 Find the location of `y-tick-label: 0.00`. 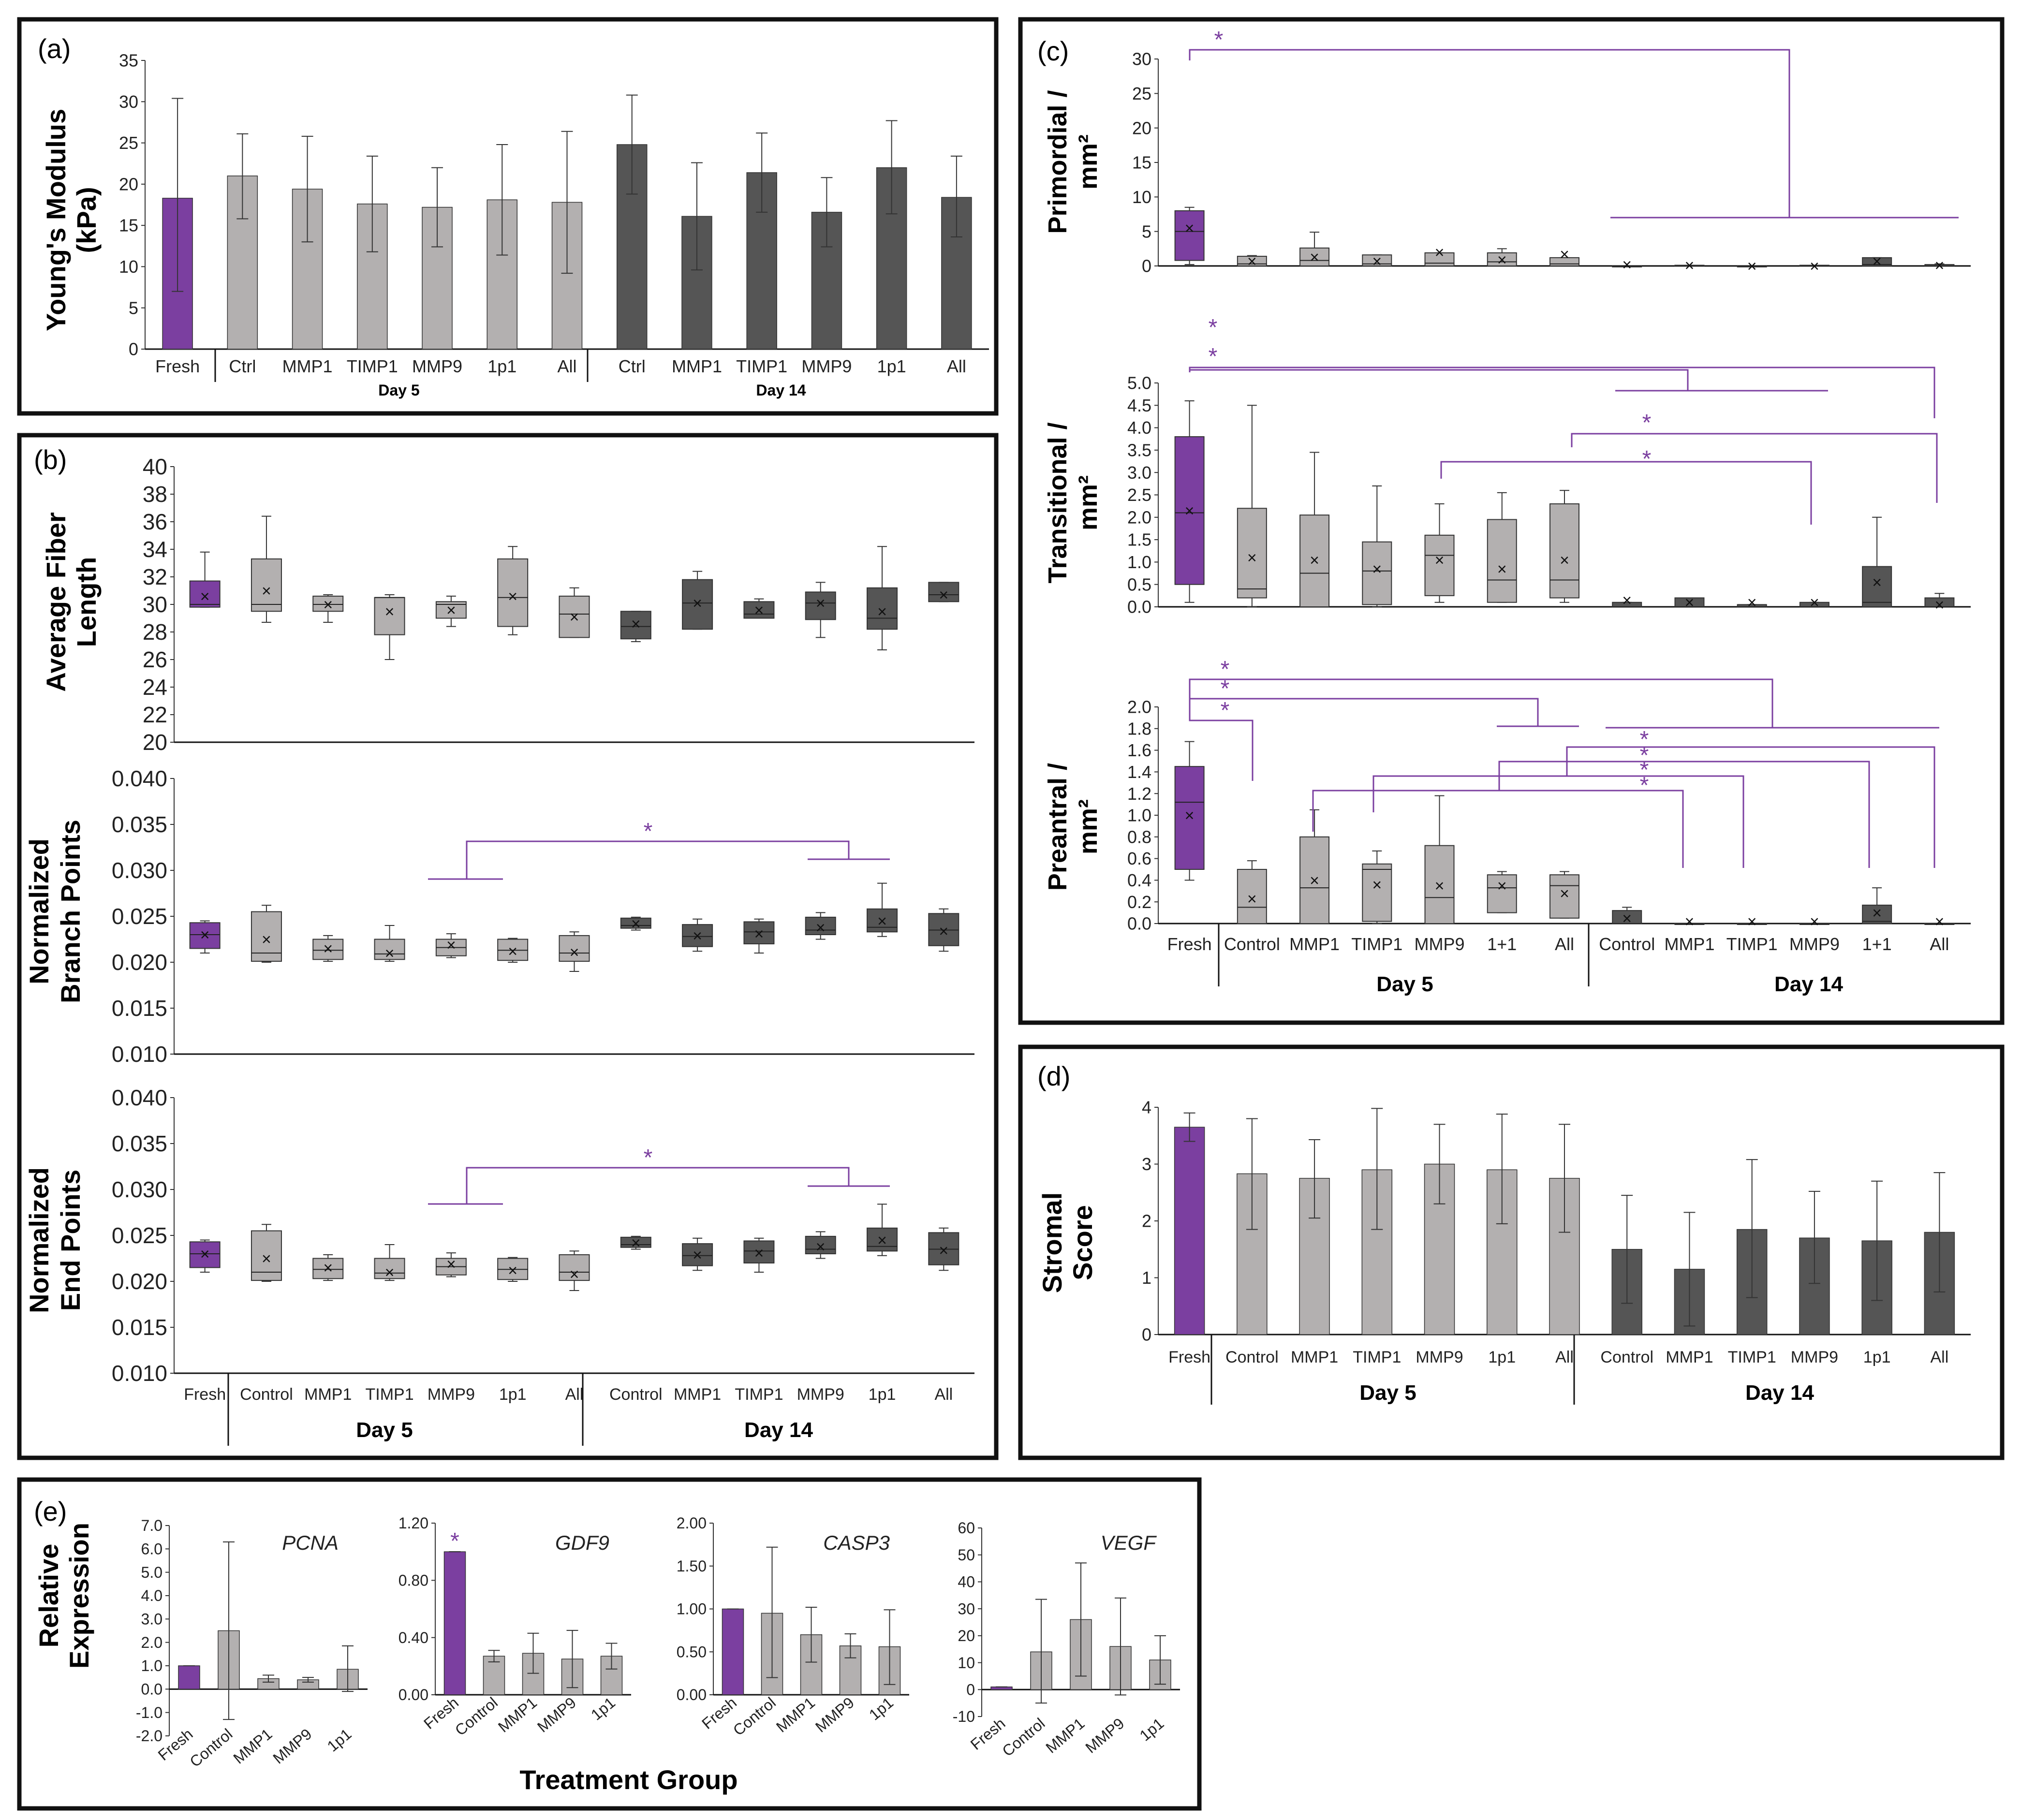

y-tick-label: 0.00 is located at coordinates (413, 1695).